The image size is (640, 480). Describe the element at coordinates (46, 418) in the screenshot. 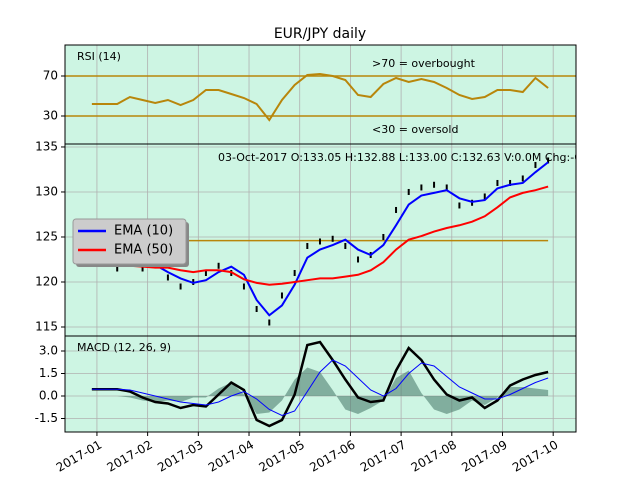

I see `y-tick-label: -1.5` at that location.